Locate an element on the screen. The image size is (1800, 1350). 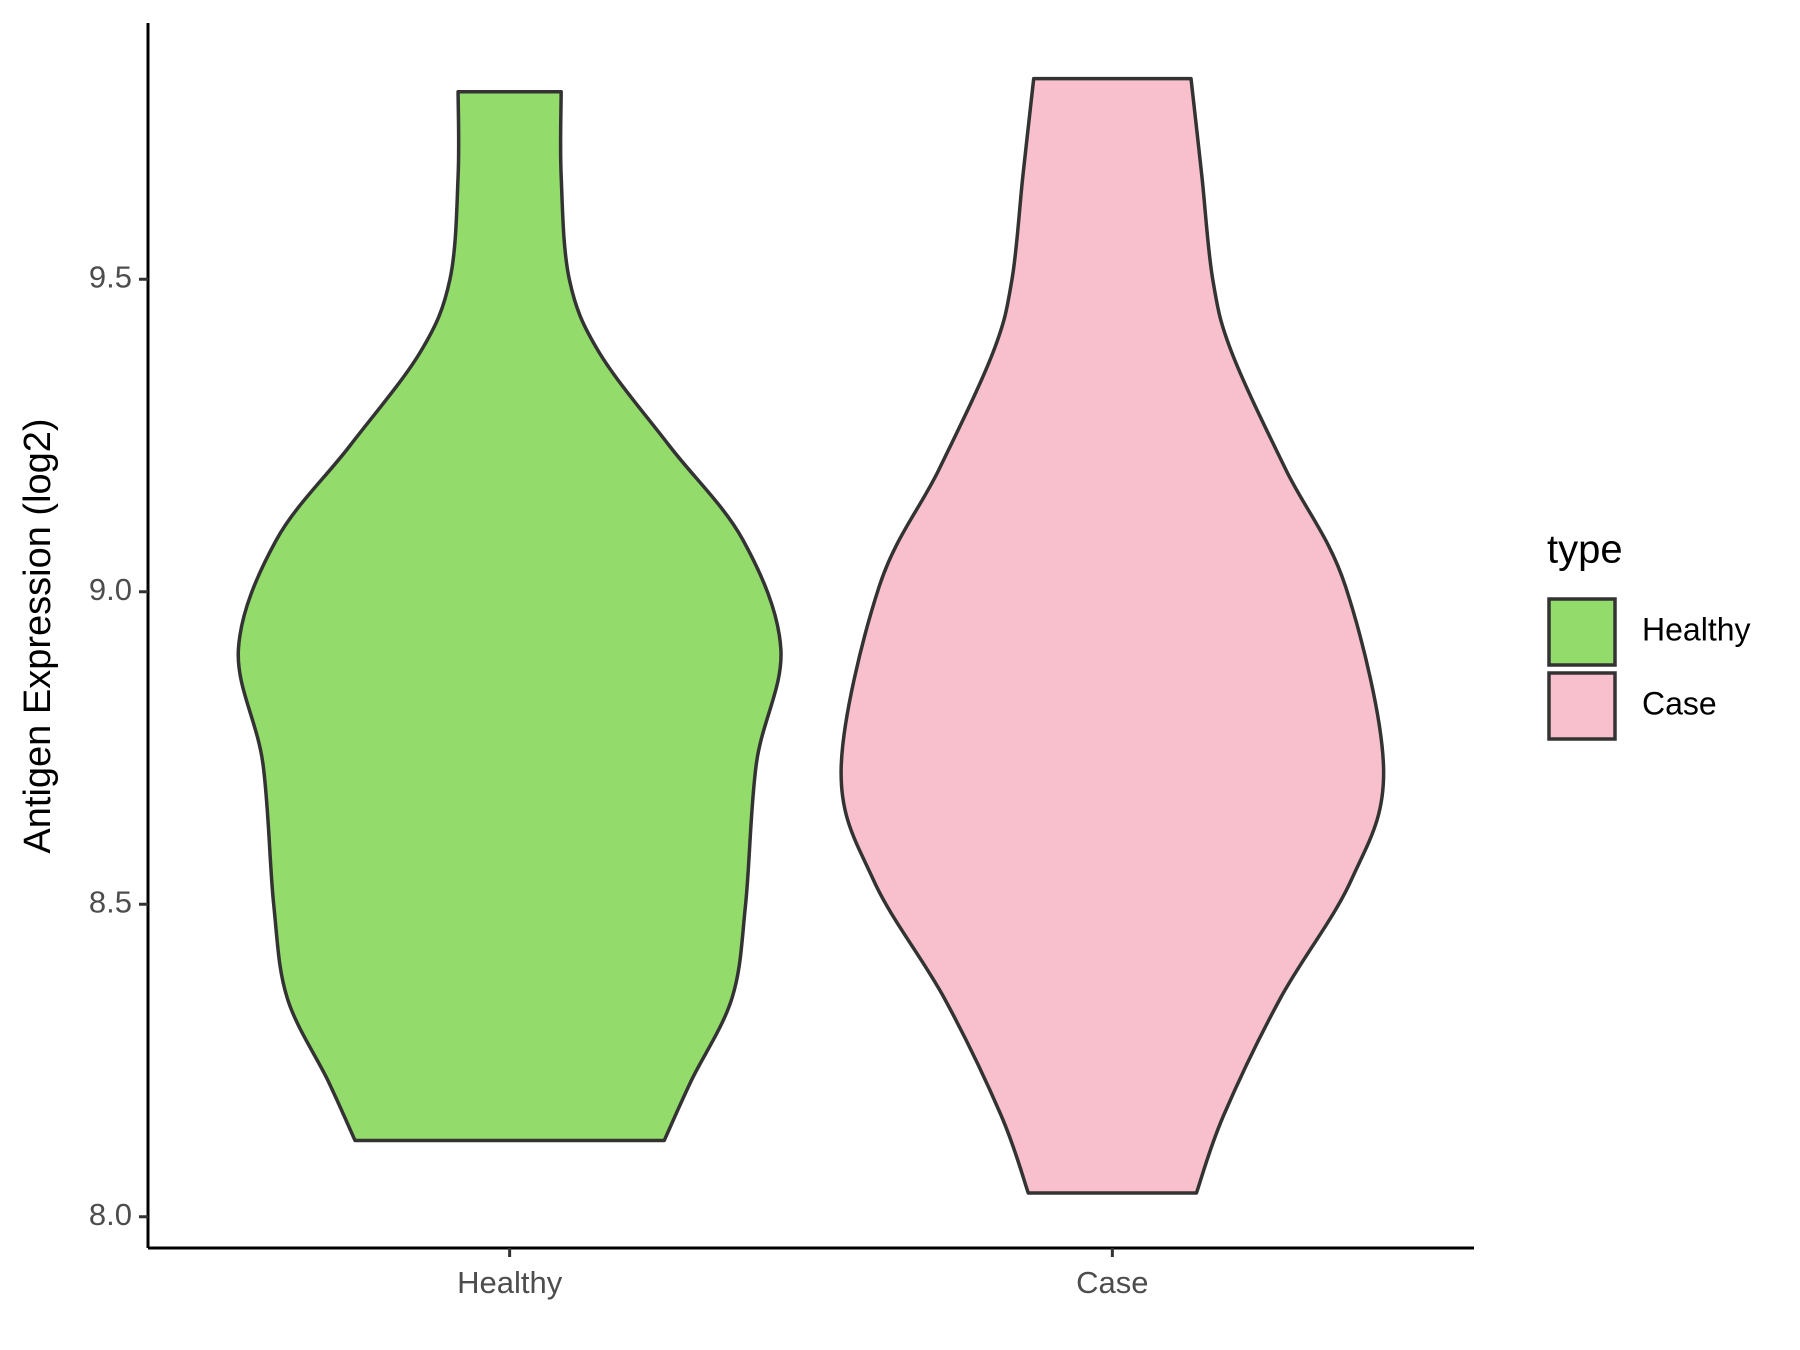
legend-title: type is located at coordinates (1585, 550).